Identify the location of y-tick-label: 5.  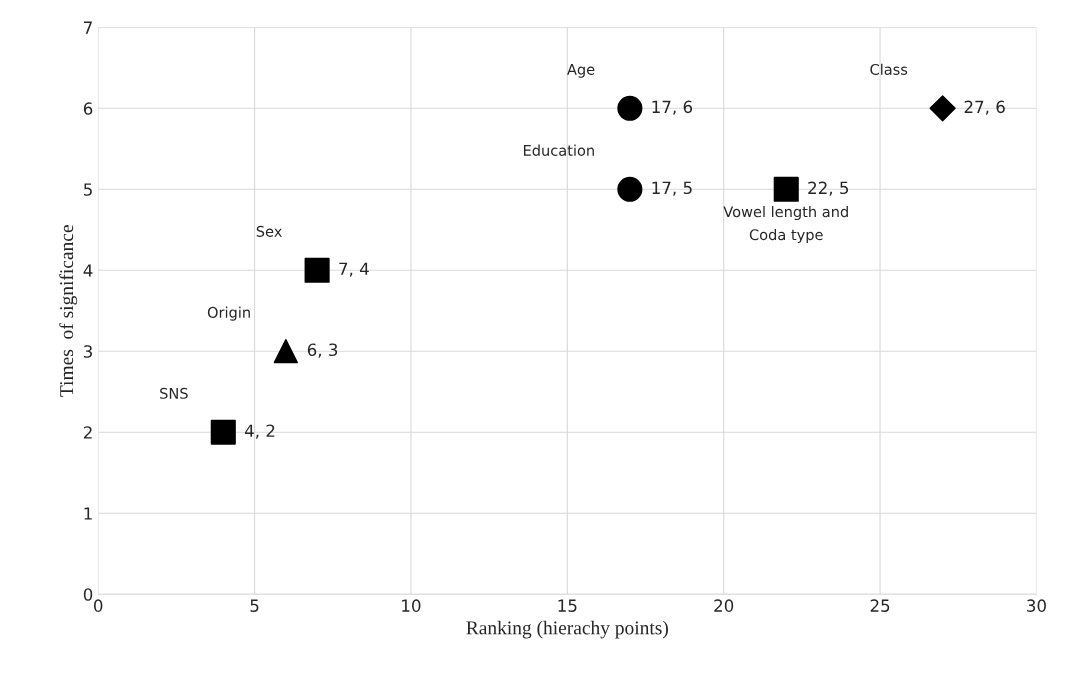
(88, 189).